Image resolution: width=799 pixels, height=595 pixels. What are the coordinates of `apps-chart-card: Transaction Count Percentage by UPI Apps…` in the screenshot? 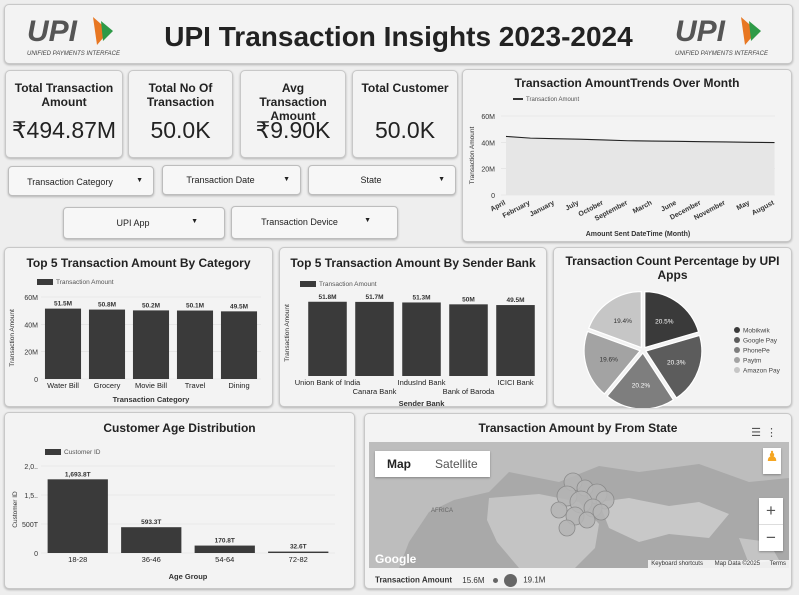 It's located at (672, 327).